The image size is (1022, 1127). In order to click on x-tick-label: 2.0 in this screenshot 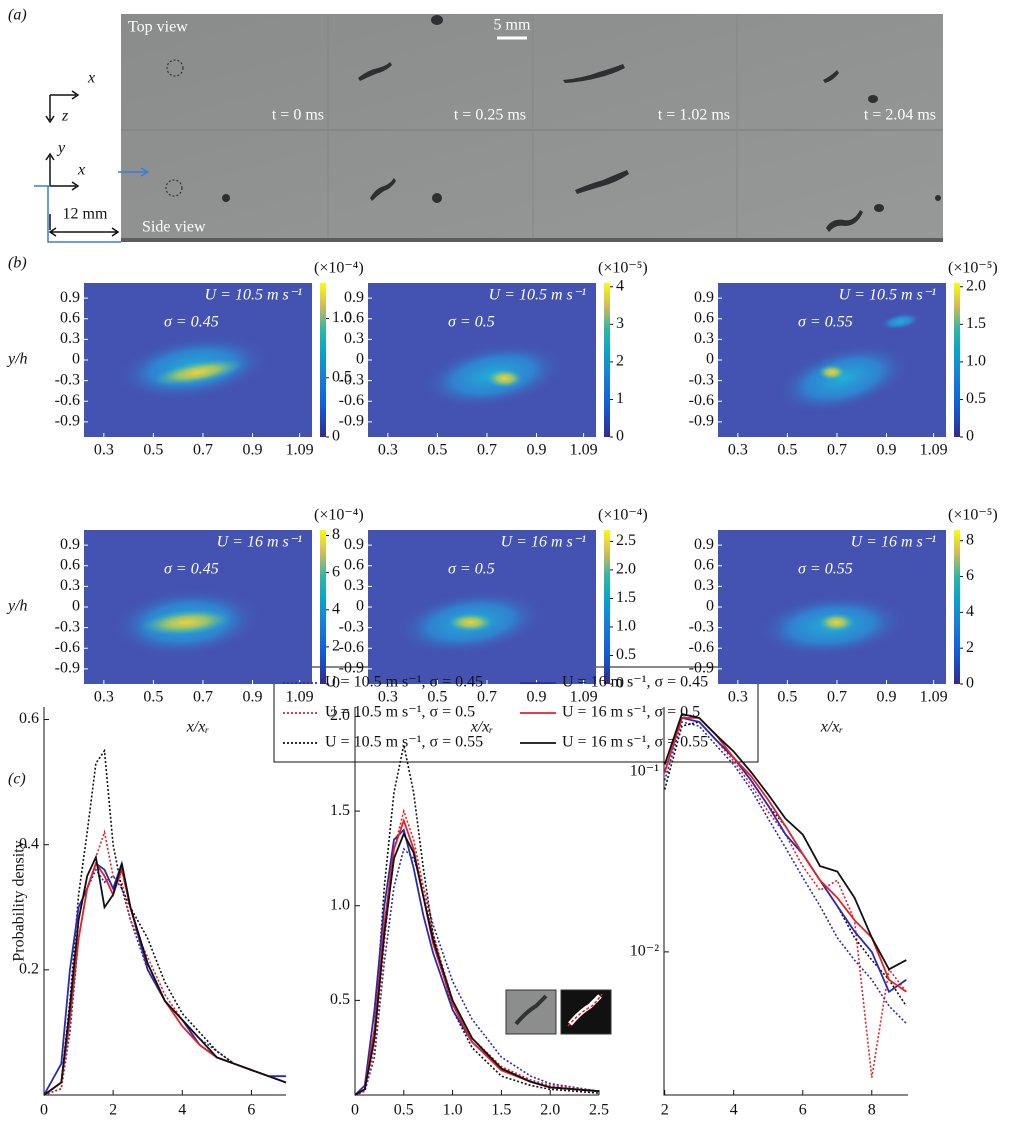, I will do `click(550, 1110)`.